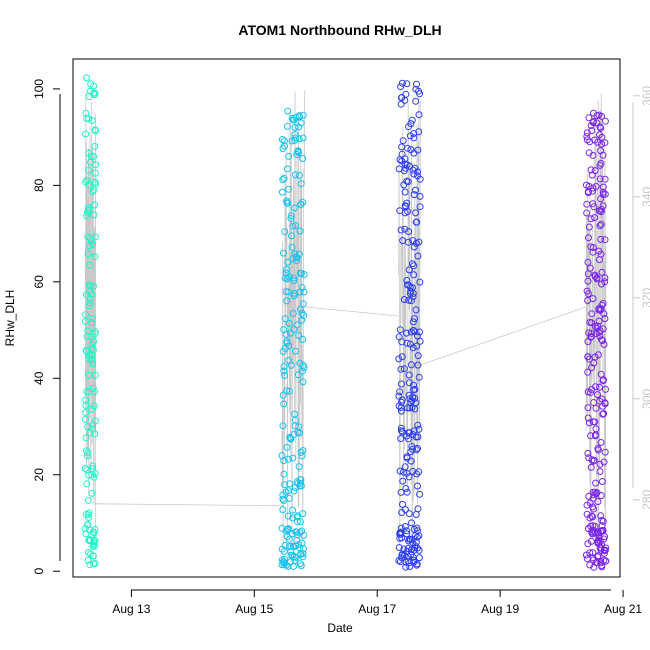 This screenshot has width=650, height=650. Describe the element at coordinates (39, 89) in the screenshot. I see `y-tick-label: 100` at that location.